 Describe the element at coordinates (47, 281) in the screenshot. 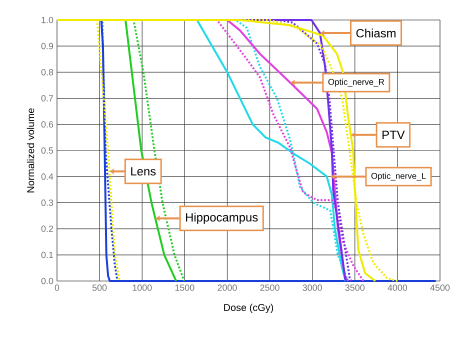

I see `y-tick-label: 0.0` at that location.